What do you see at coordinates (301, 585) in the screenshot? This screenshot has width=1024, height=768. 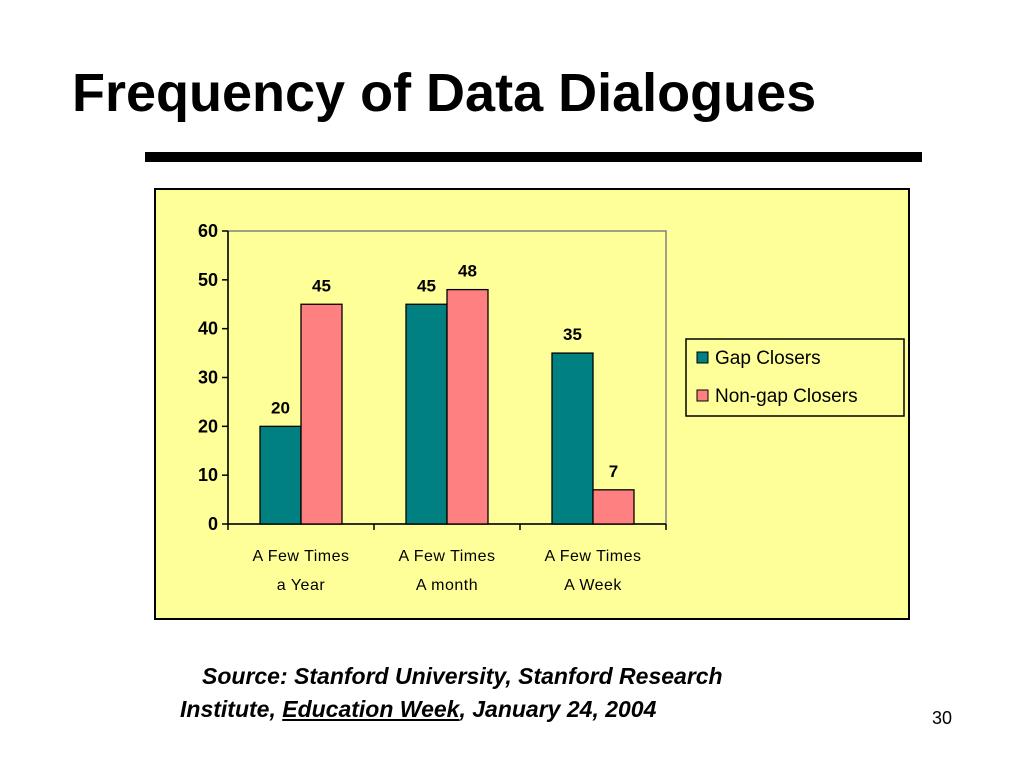 I see `x-tick-label: a Year` at bounding box center [301, 585].